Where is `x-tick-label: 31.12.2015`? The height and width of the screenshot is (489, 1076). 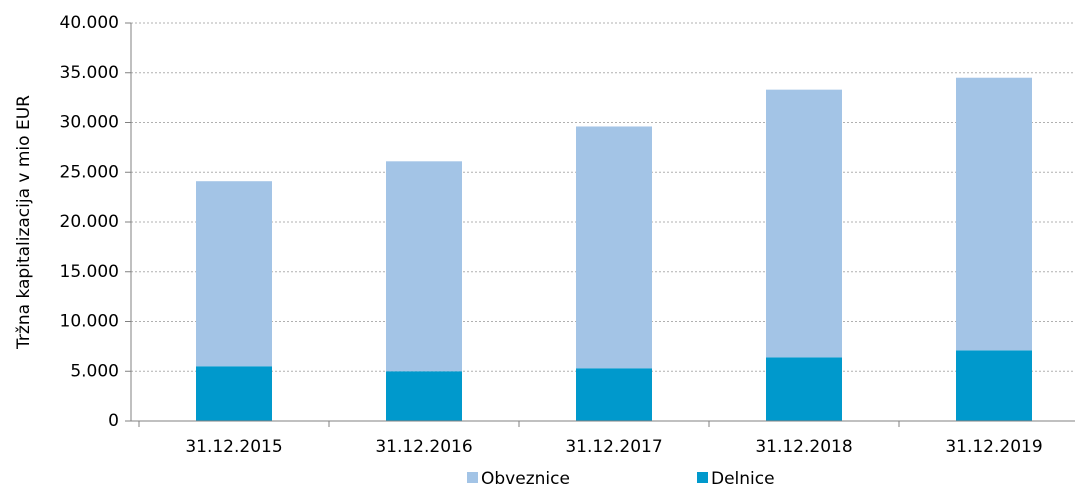
x-tick-label: 31.12.2015 is located at coordinates (233, 447).